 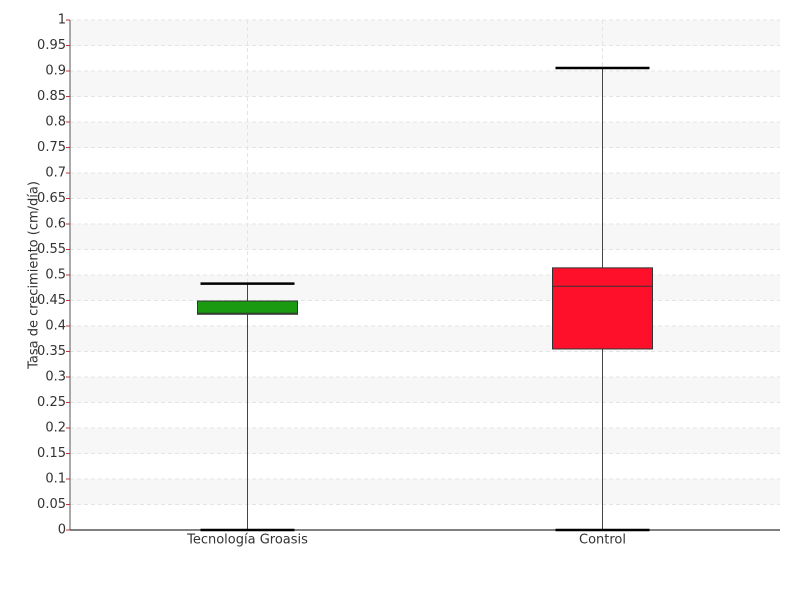 What do you see at coordinates (62, 530) in the screenshot?
I see `y-tick-label: 0` at bounding box center [62, 530].